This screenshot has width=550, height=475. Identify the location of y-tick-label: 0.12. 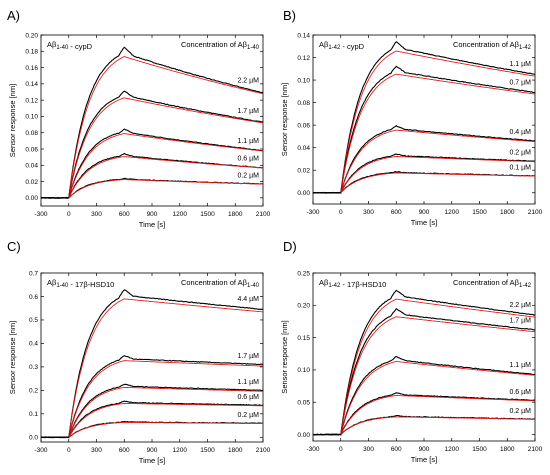
(31, 100).